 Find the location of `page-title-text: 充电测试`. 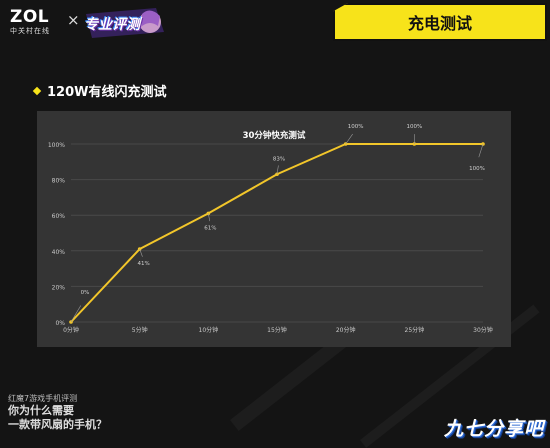

page-title-text: 充电测试 is located at coordinates (439, 23).